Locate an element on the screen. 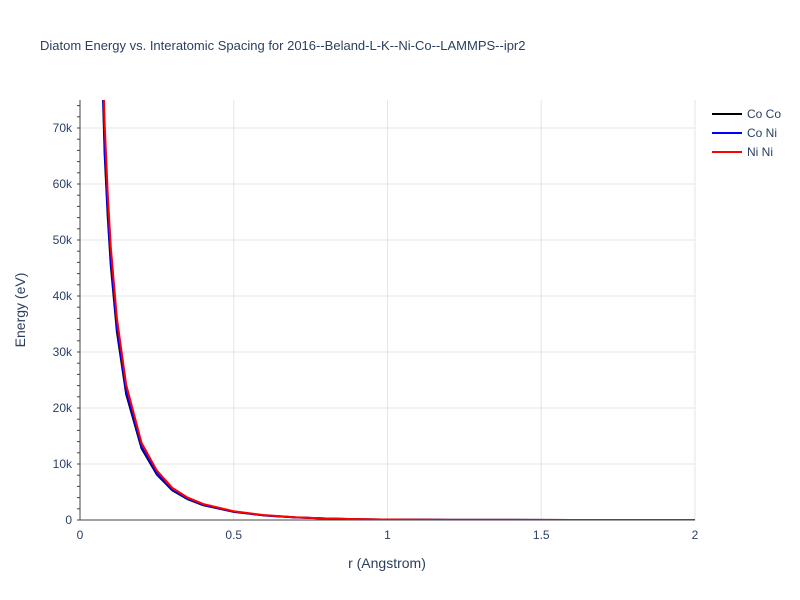  x-axis-title: r (Angstrom) is located at coordinates (387, 563).